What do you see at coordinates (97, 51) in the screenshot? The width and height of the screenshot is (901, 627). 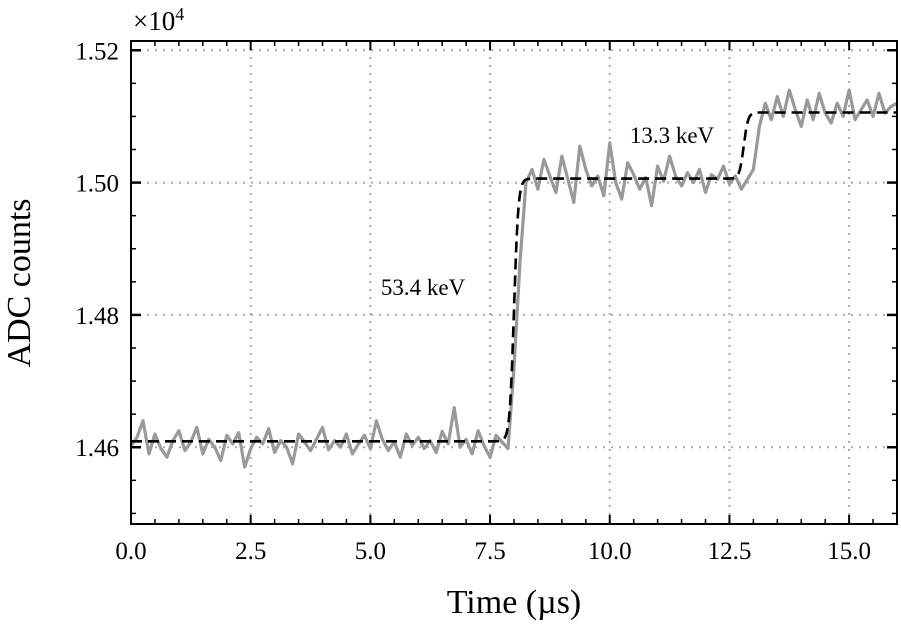 I see `y-tick-label: 1.52` at bounding box center [97, 51].